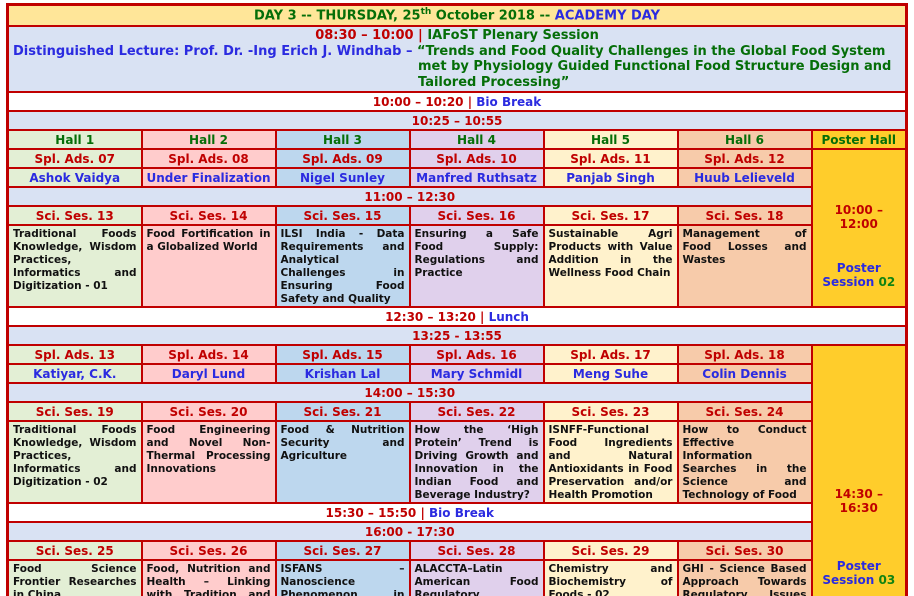  What do you see at coordinates (208, 215) in the screenshot?
I see `session-id: Sci. Ses. 14` at bounding box center [208, 215].